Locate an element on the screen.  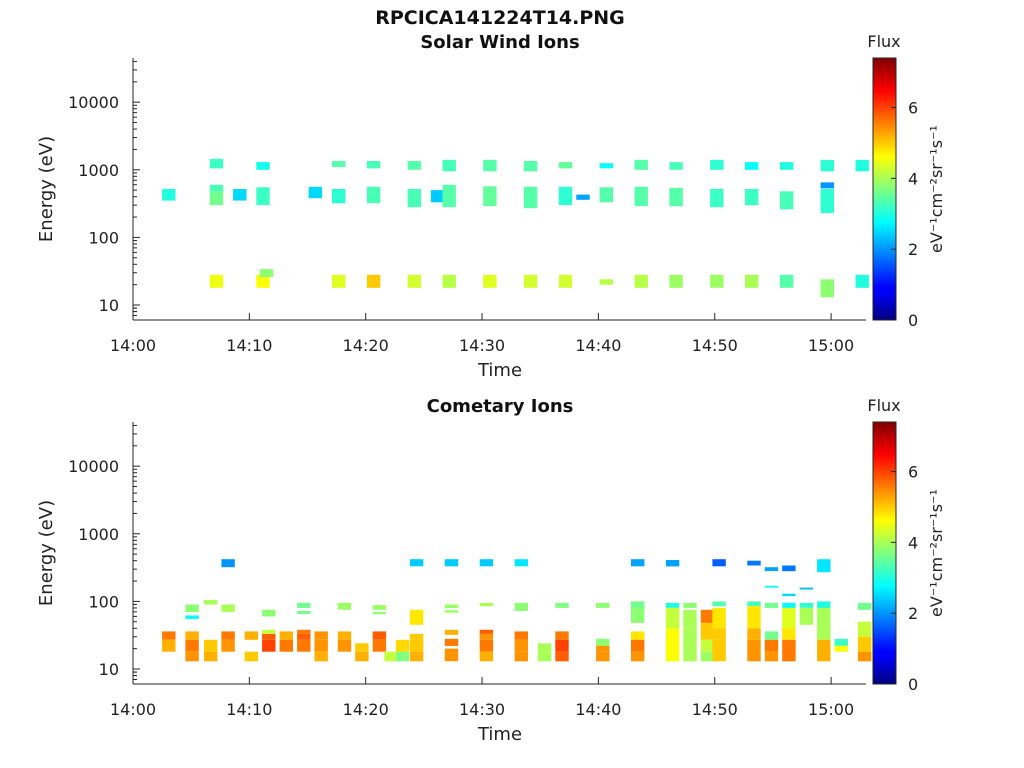
colorbar-tick-label: 2 is located at coordinates (913, 249).